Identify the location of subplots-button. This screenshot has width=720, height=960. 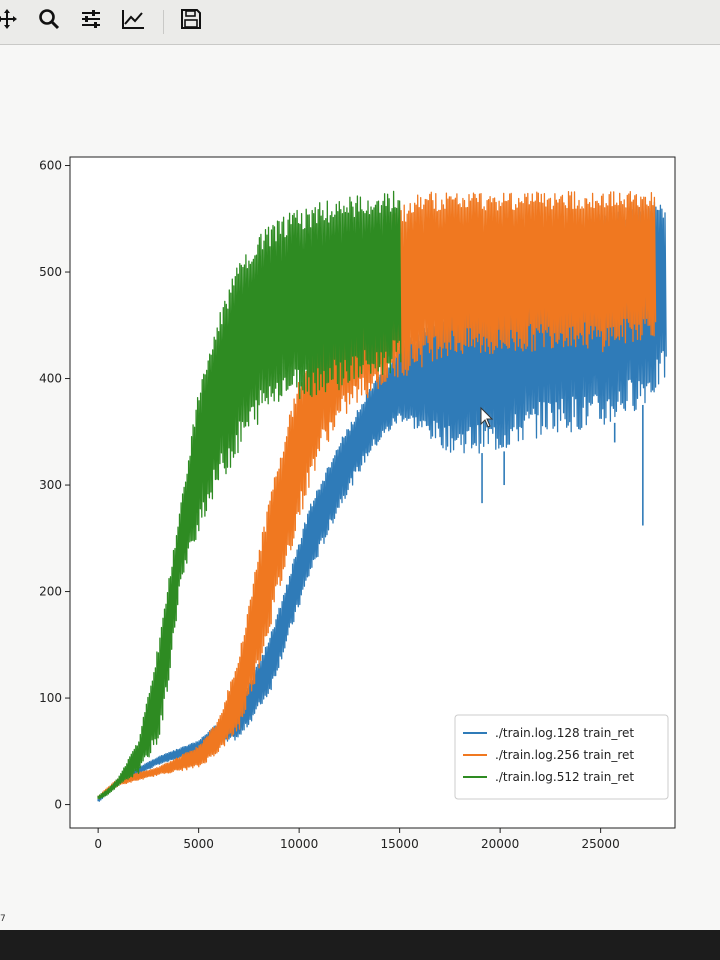
(91, 21).